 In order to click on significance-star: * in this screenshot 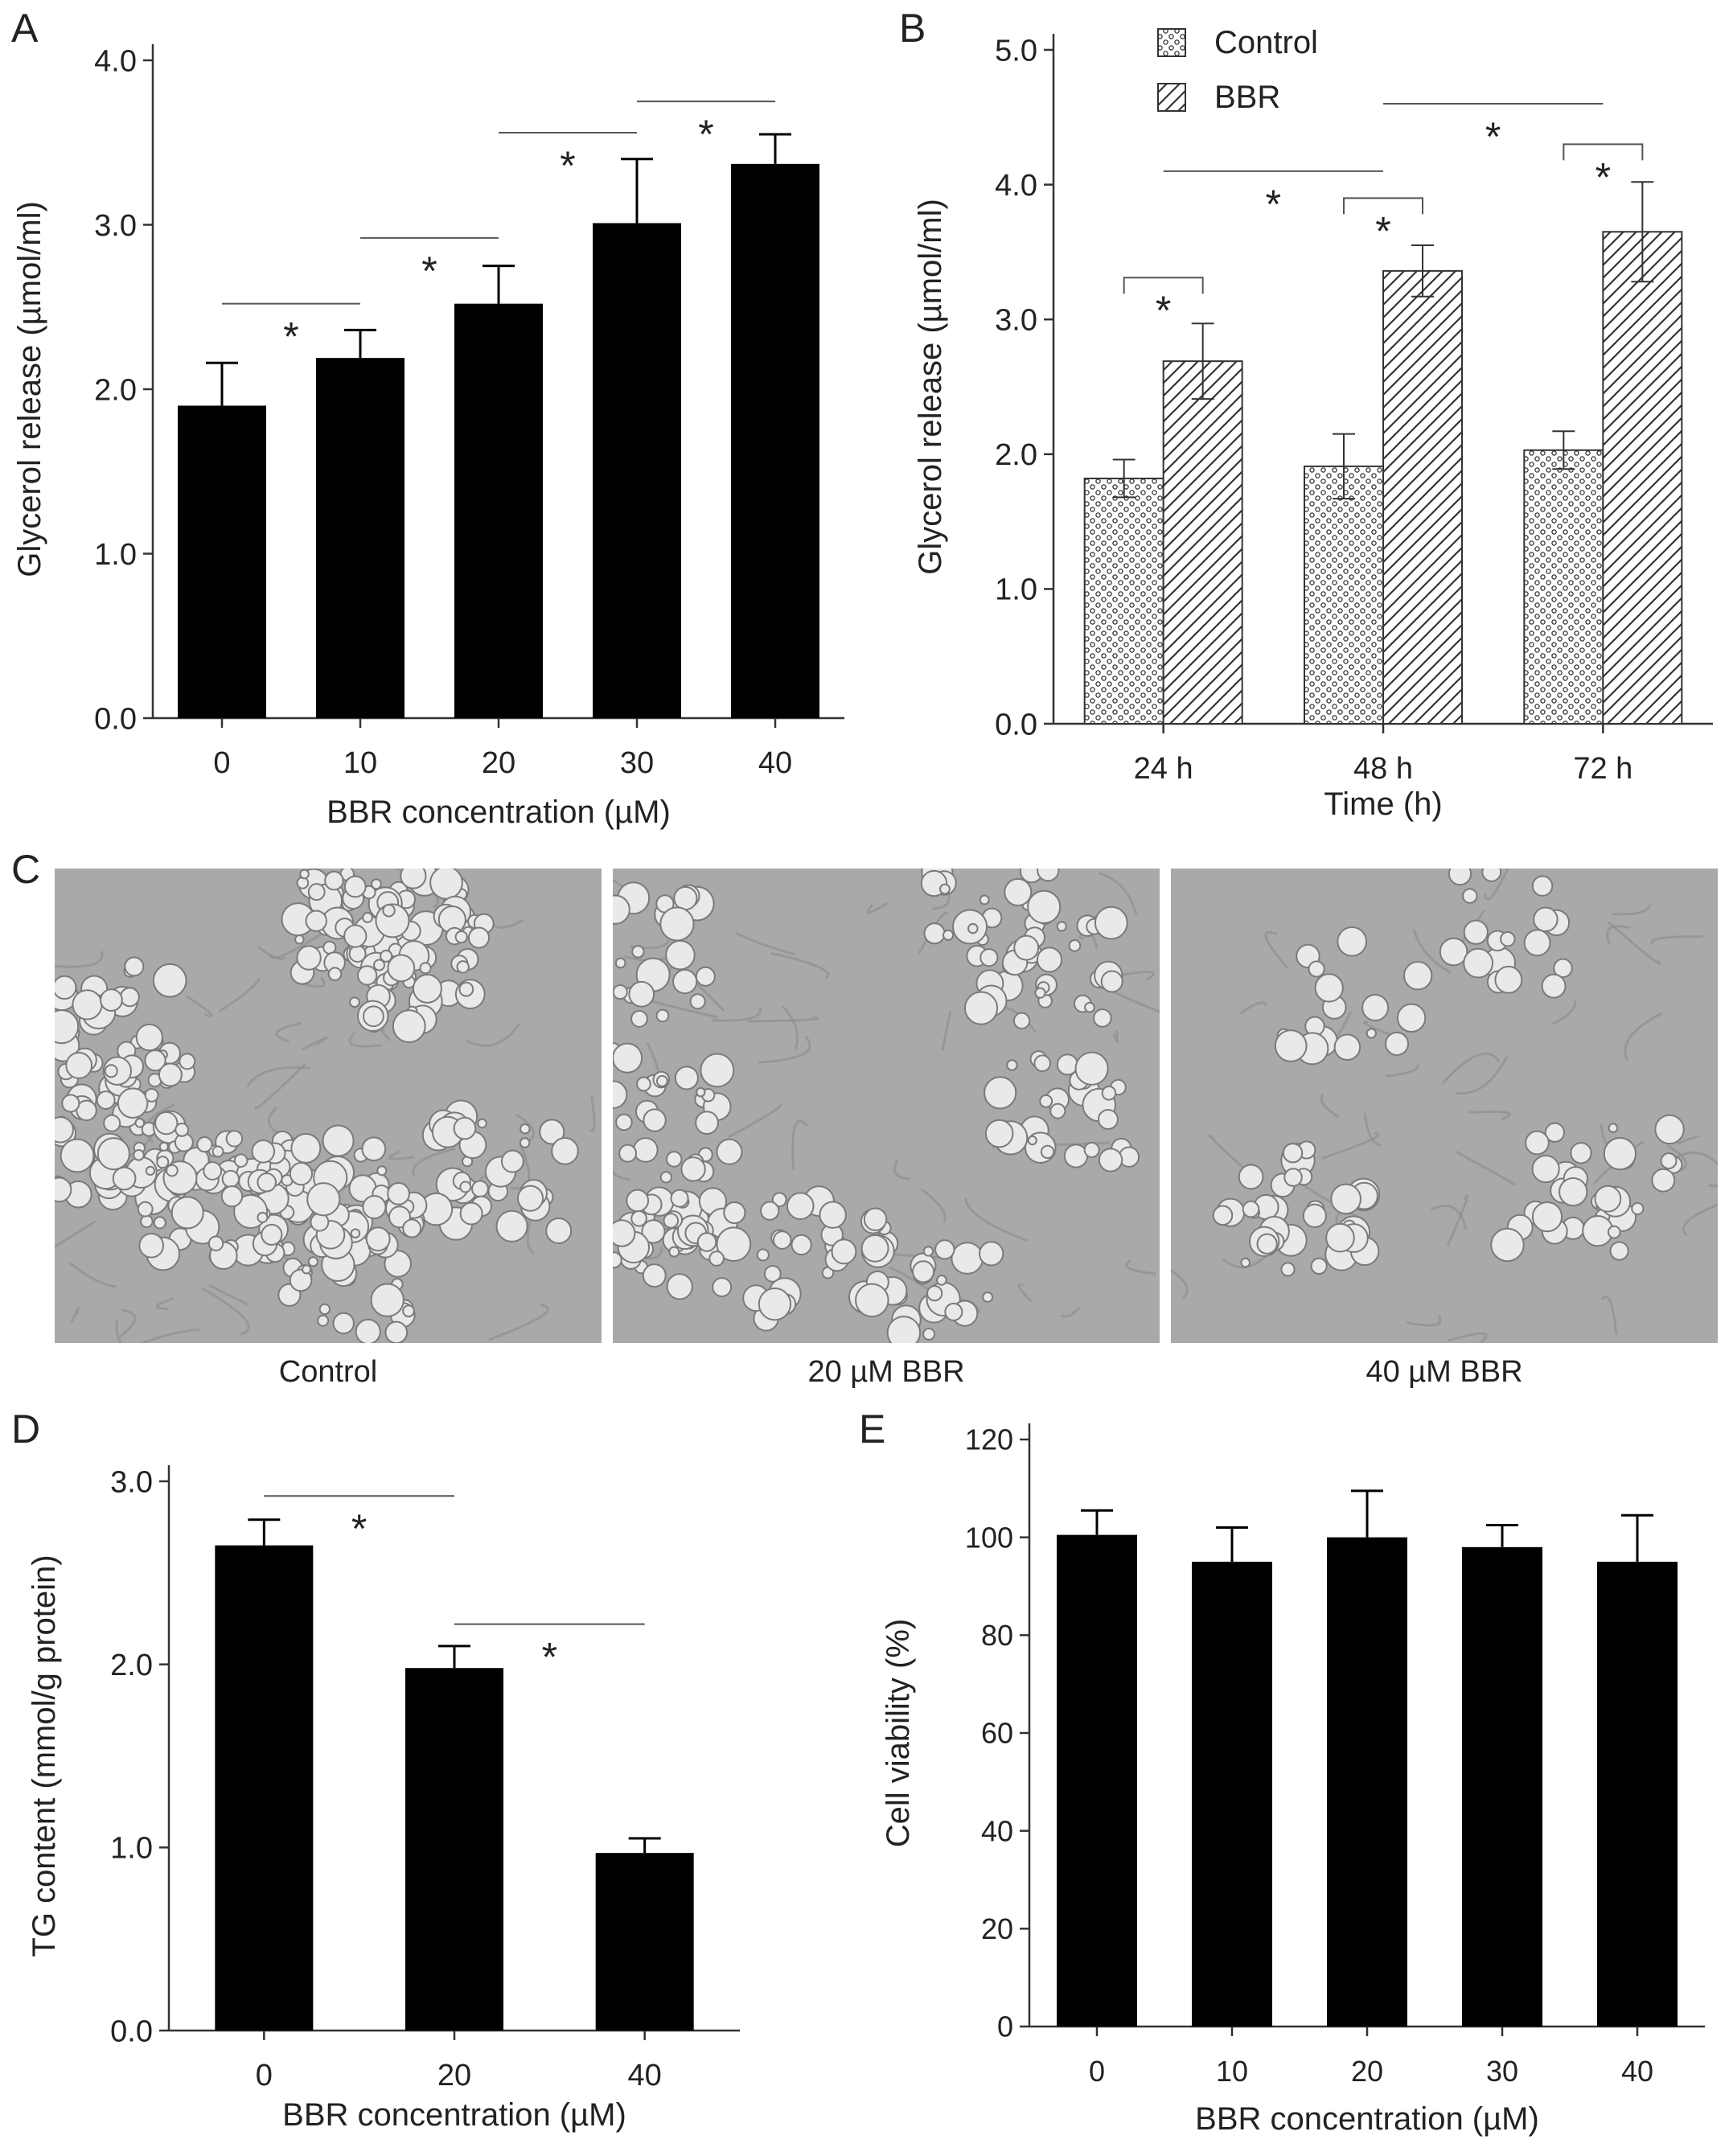, I will do `click(359, 1528)`.